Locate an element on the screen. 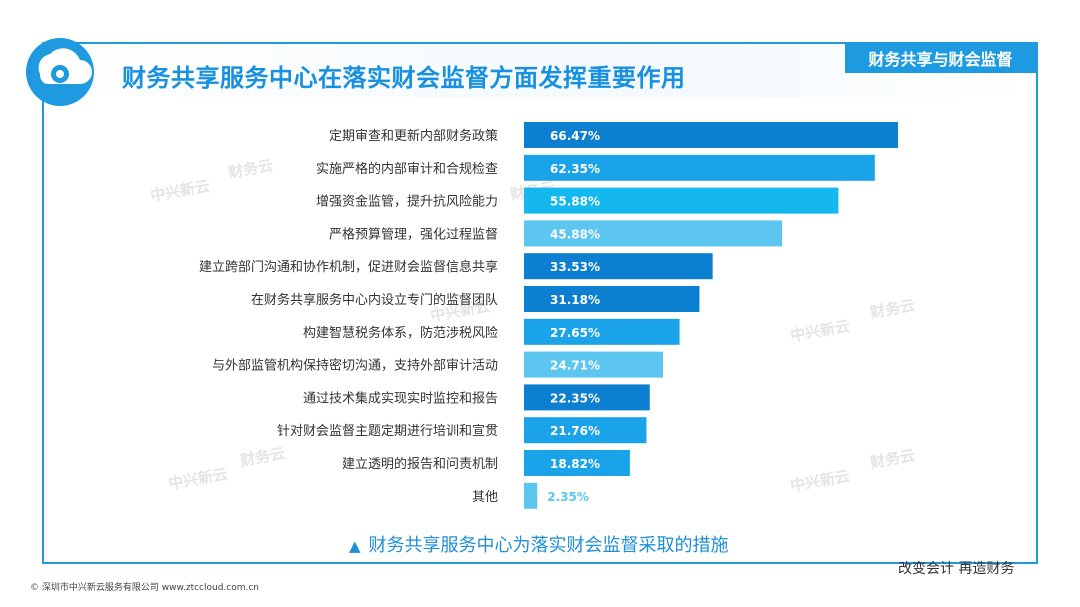 Image resolution: width=1080 pixels, height=607 pixels. bar-value-label-10: 21.76% is located at coordinates (575, 431).